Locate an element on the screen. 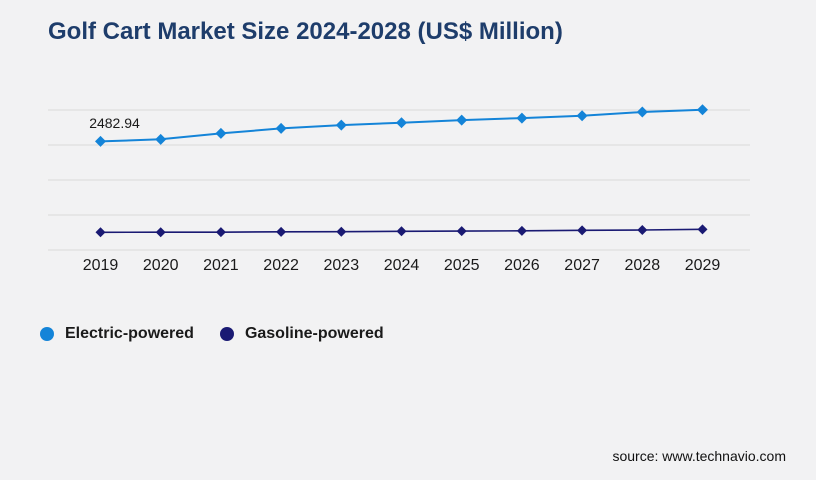 This screenshot has height=480, width=816. electric-series-marker-icon is located at coordinates (47, 334).